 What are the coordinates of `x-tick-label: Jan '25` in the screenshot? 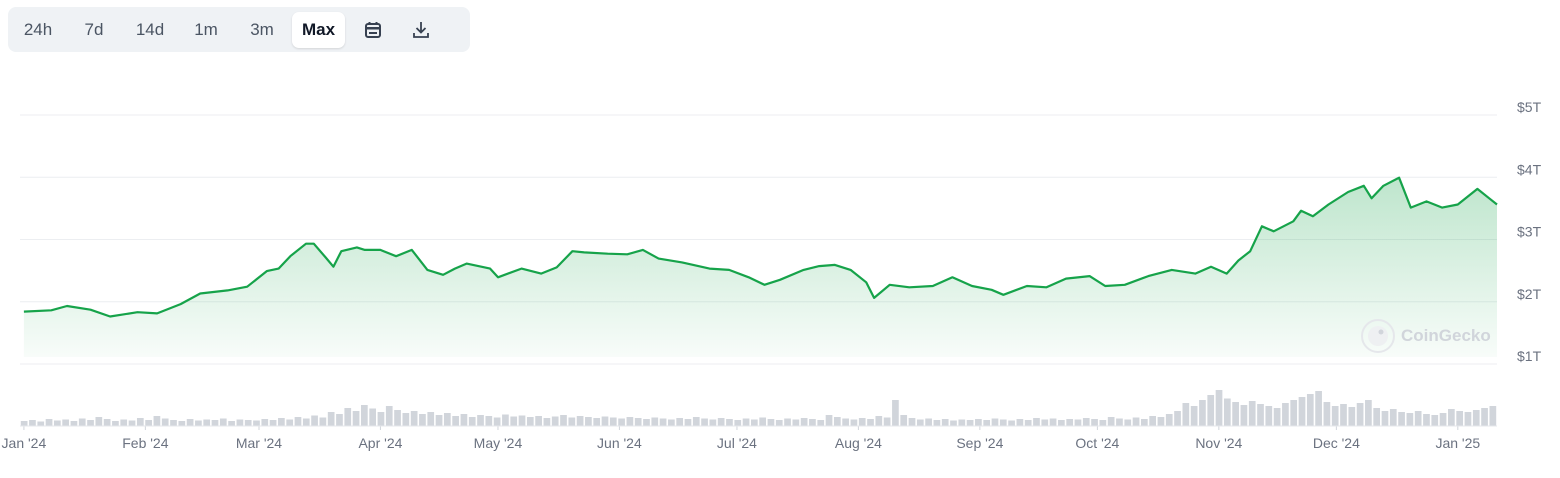 It's located at (1457, 443).